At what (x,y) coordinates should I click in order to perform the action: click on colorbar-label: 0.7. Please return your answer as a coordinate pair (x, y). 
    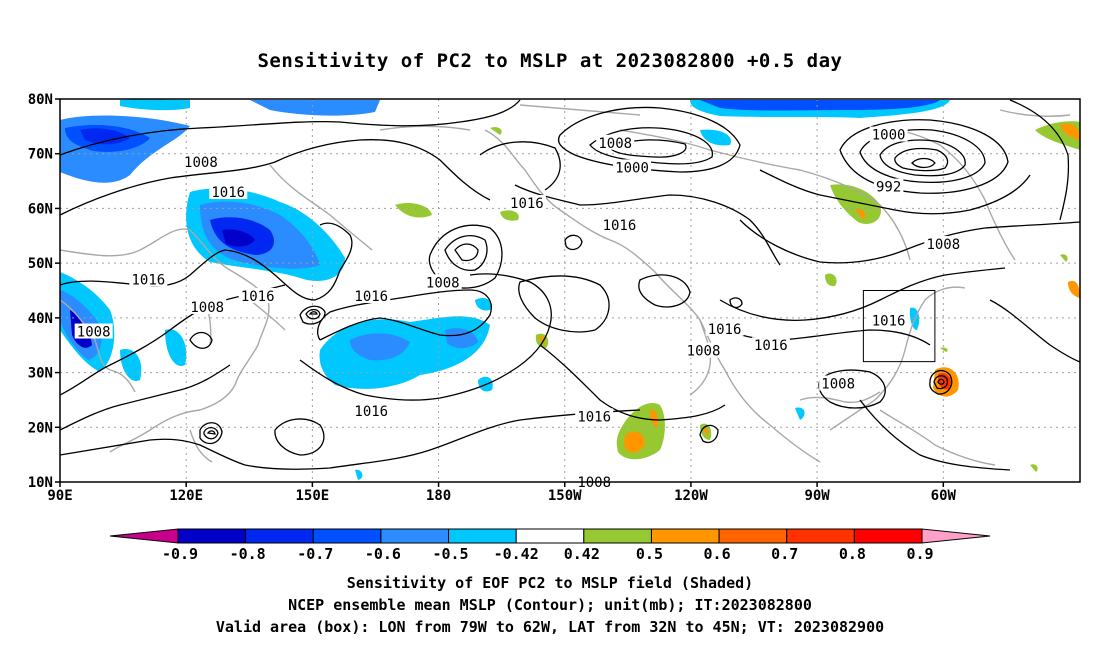
    Looking at the image, I should click on (784, 554).